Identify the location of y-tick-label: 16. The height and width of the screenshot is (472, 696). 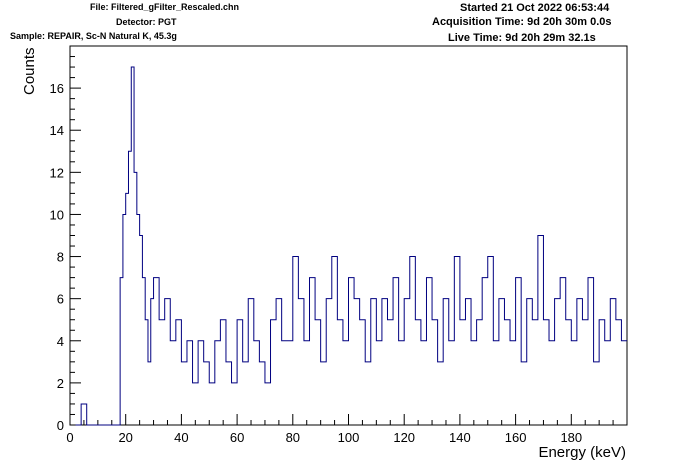
(57, 88).